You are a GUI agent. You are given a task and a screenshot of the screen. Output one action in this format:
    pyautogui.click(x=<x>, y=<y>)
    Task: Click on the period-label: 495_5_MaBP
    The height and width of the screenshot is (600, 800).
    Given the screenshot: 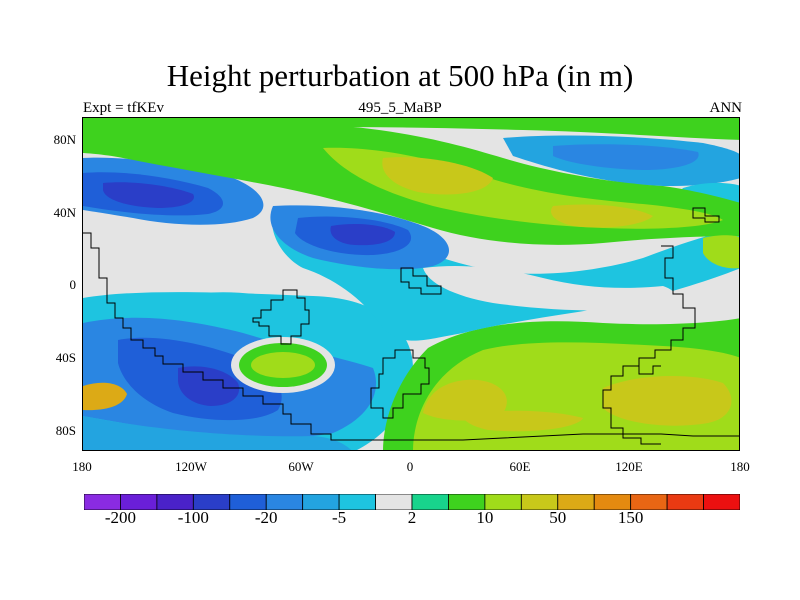 What is the action you would take?
    pyautogui.click(x=400, y=108)
    